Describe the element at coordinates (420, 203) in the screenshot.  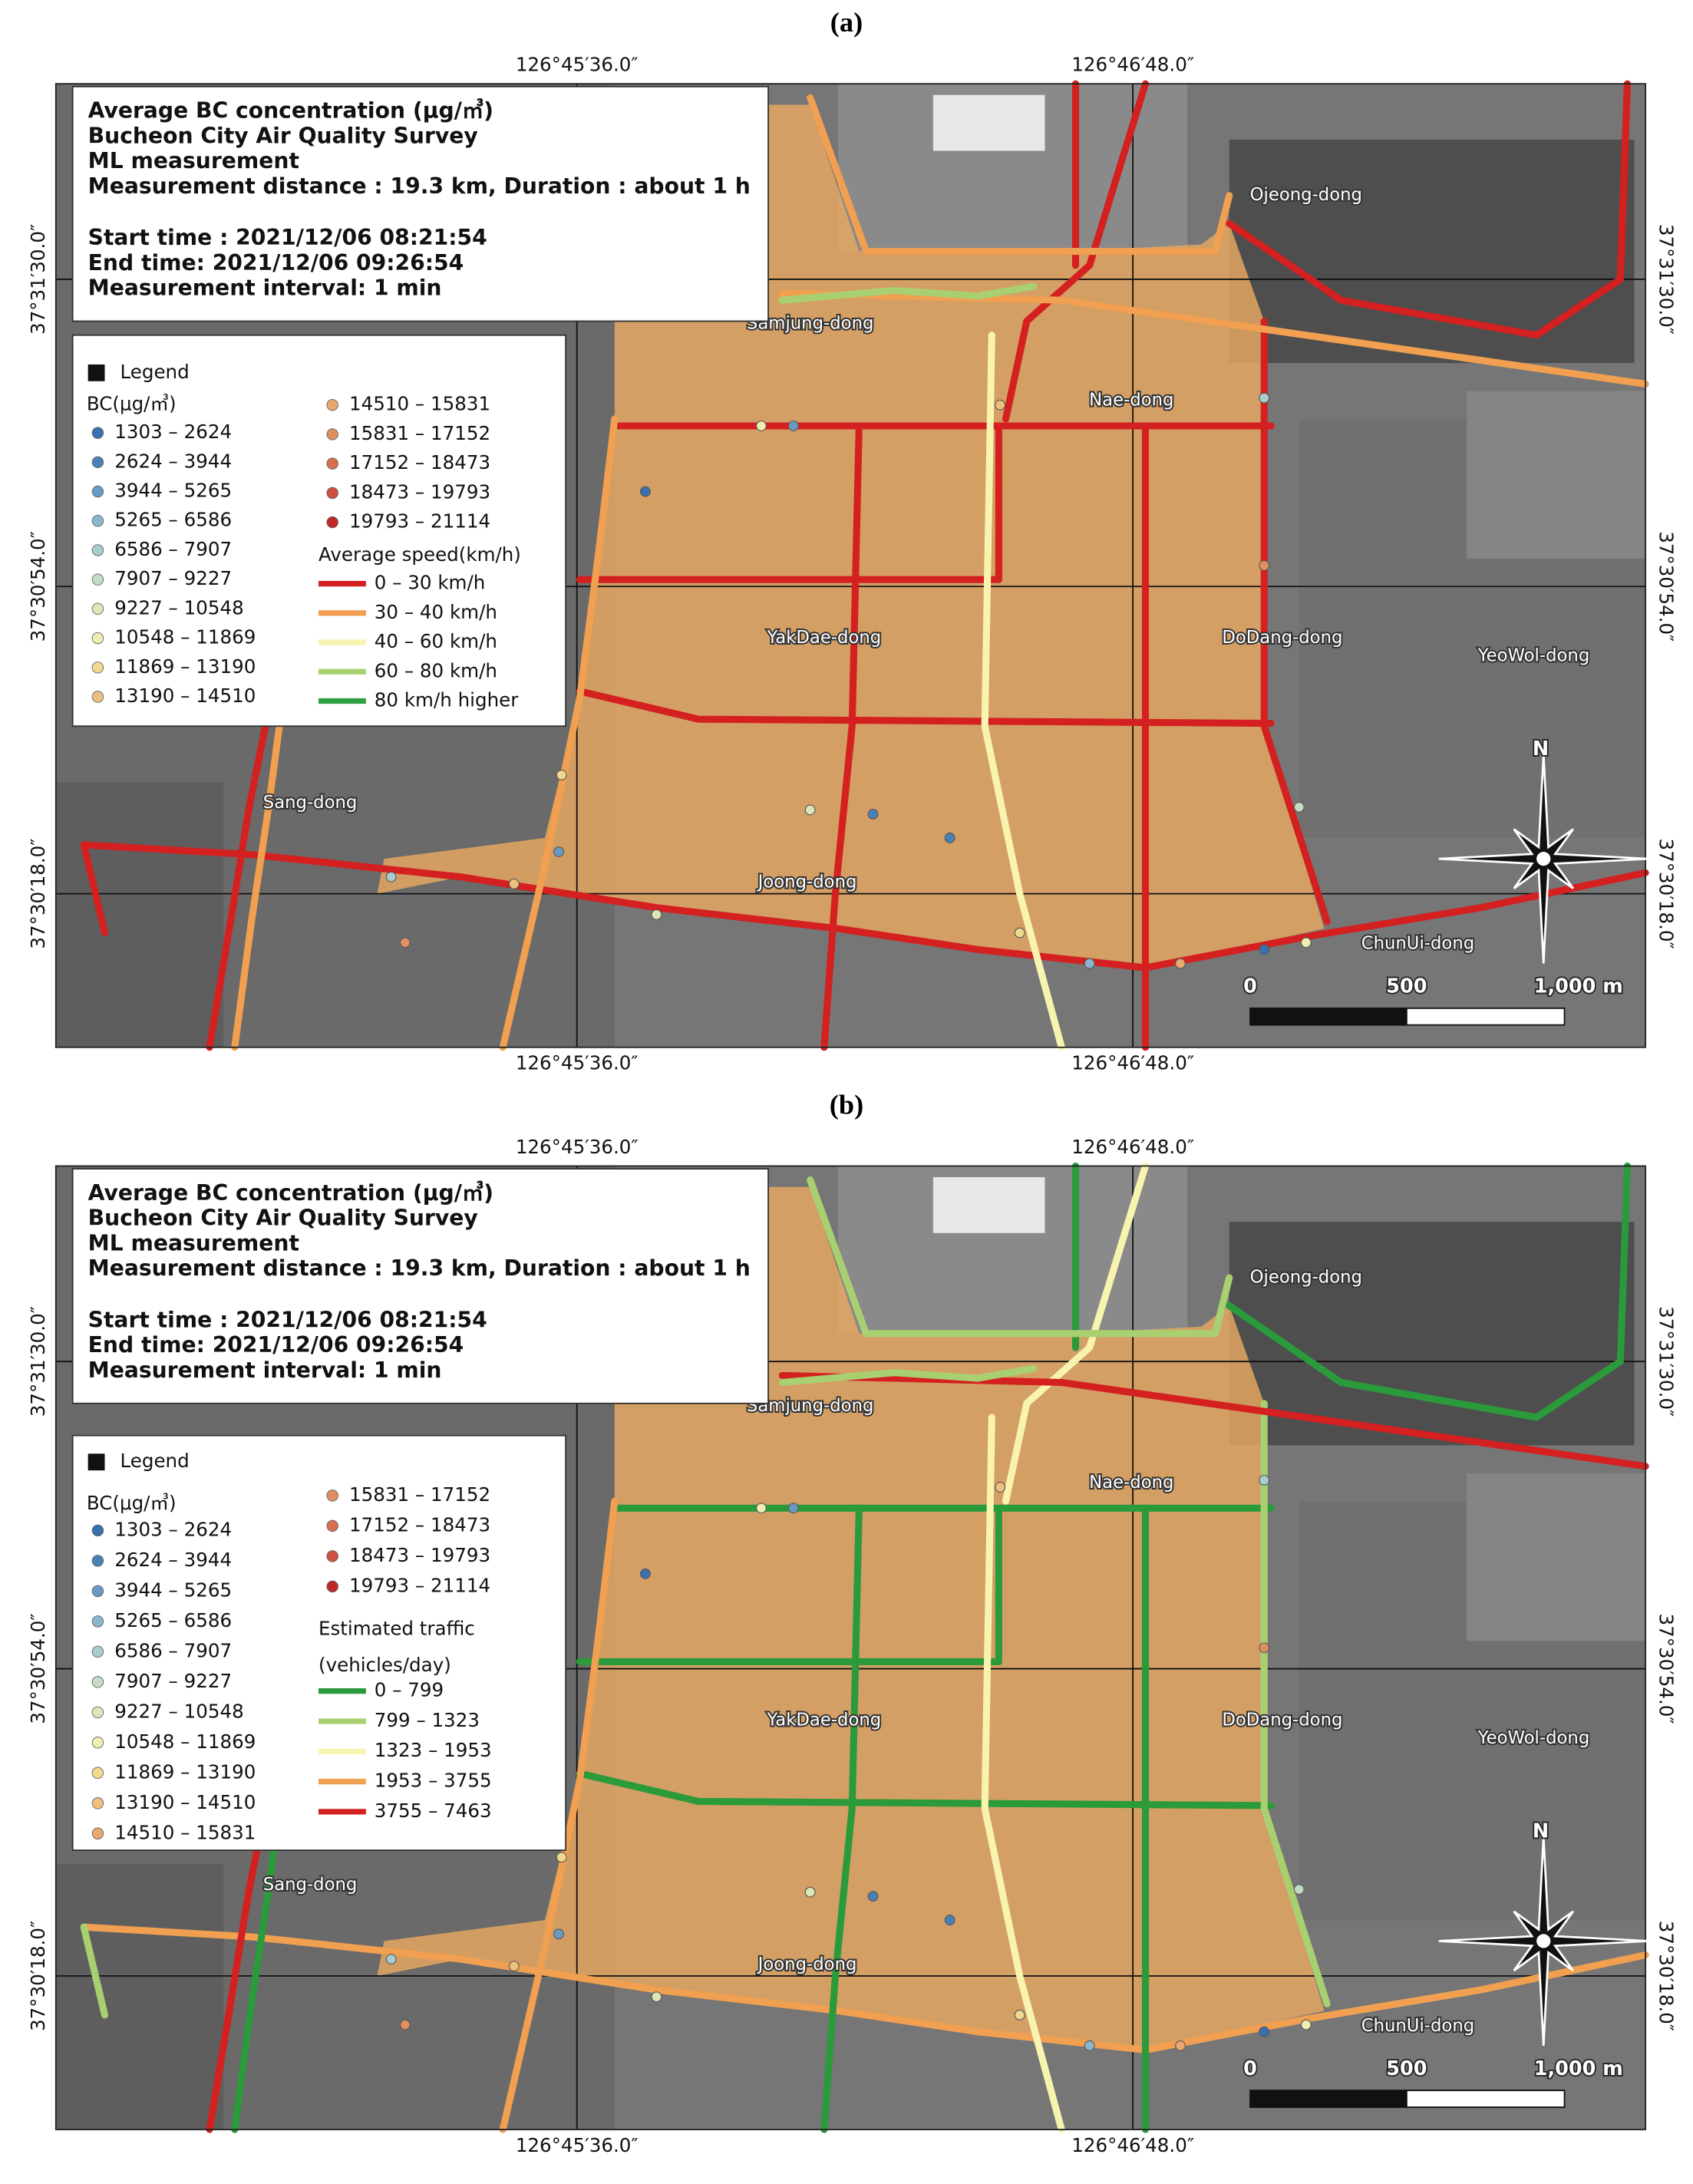
I see `info-box` at that location.